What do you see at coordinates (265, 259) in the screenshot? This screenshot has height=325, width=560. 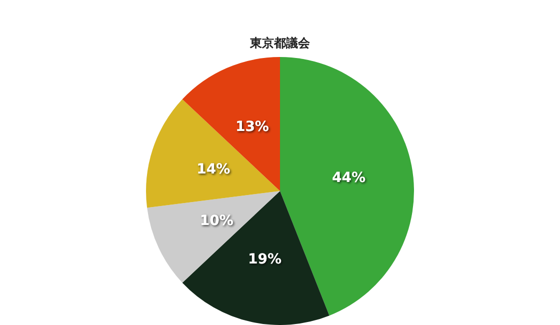 I see `data-label: 19%` at bounding box center [265, 259].